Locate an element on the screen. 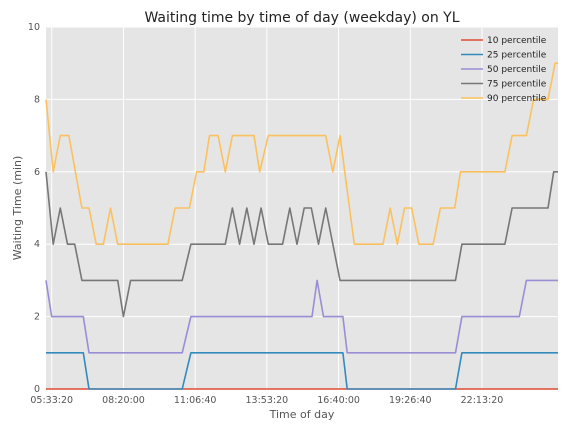 This screenshot has width=576, height=432. x-tick-label: 08:20:00 is located at coordinates (123, 400).